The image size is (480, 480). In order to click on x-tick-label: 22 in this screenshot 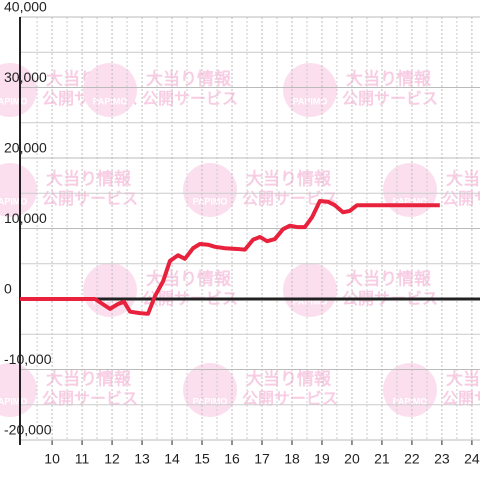, I will do `click(412, 459)`.